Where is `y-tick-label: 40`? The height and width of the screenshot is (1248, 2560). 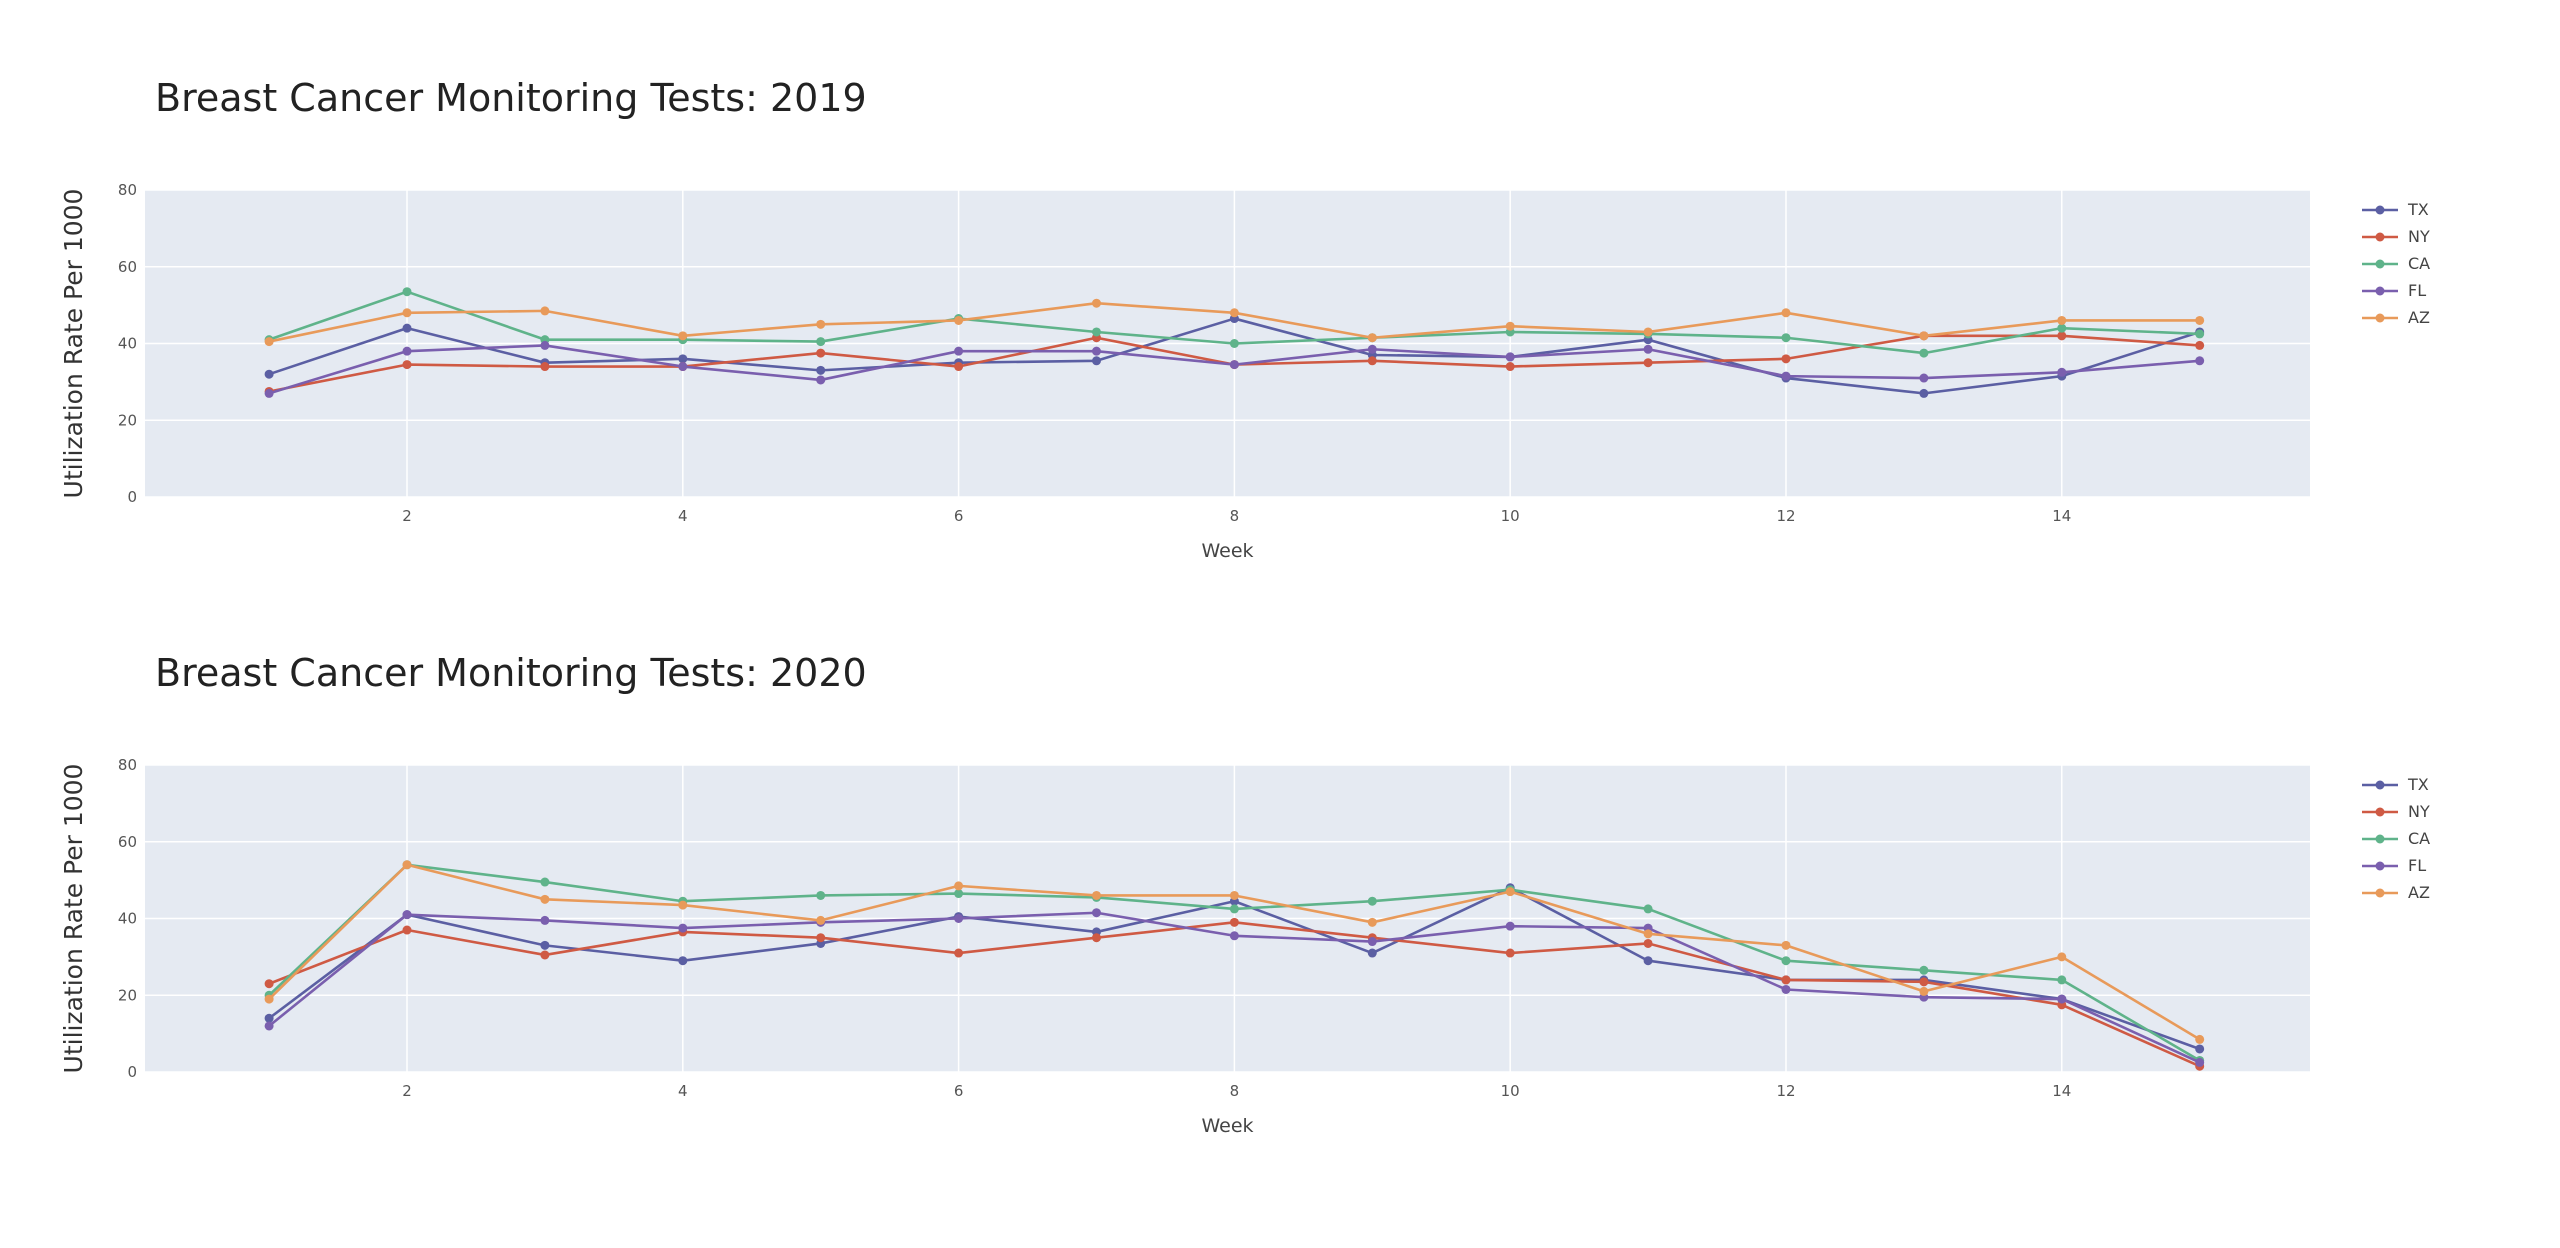
y-tick-label: 40 is located at coordinates (127, 344).